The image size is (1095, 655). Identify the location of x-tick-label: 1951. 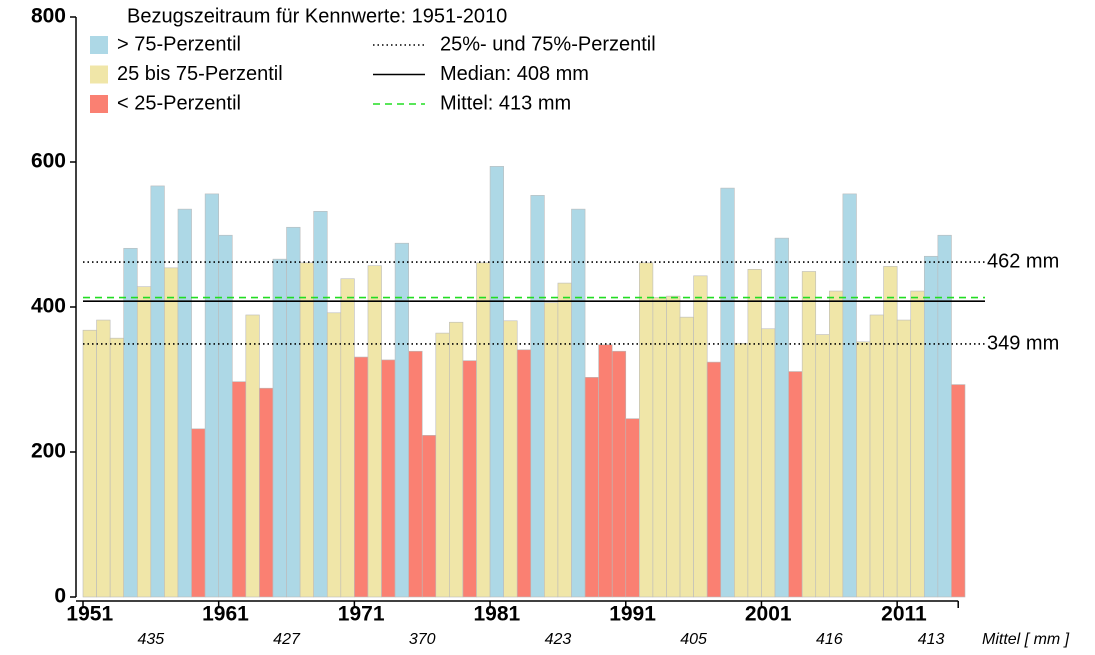
(89, 614).